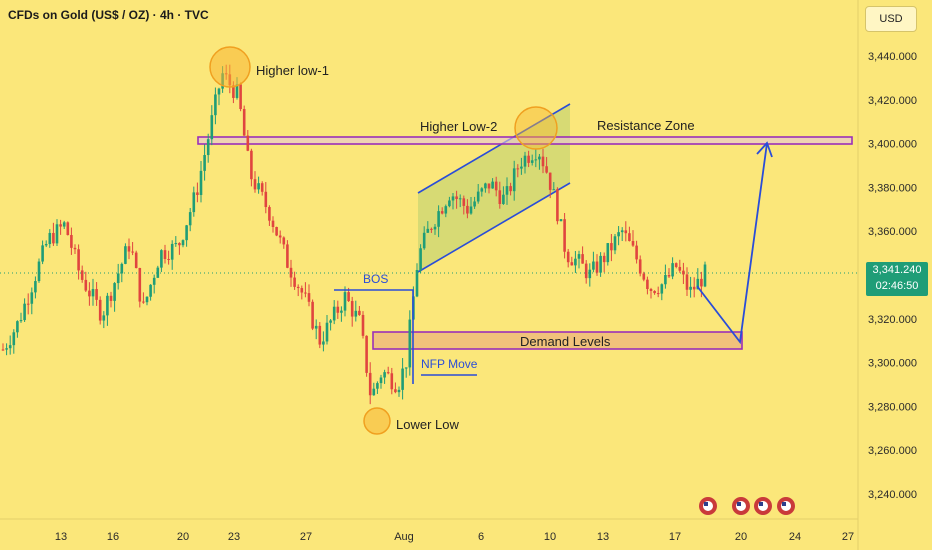  I want to click on y-tick-label: 3,240.000, so click(892, 495).